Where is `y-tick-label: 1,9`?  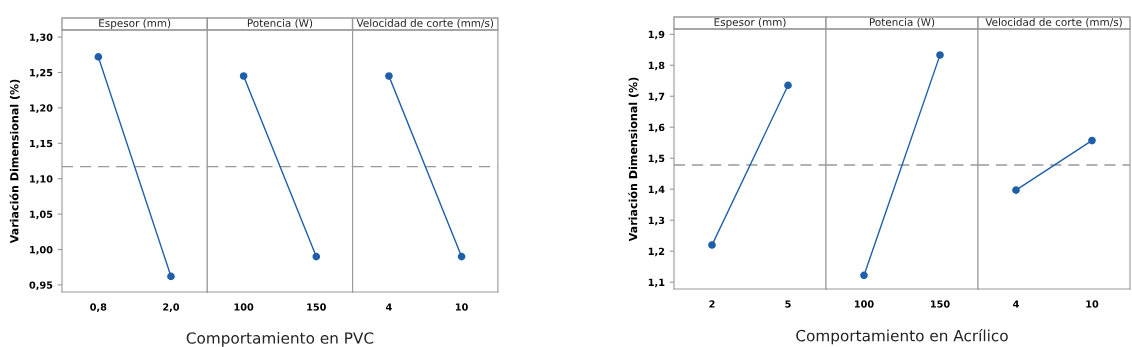 y-tick-label: 1,9 is located at coordinates (656, 35).